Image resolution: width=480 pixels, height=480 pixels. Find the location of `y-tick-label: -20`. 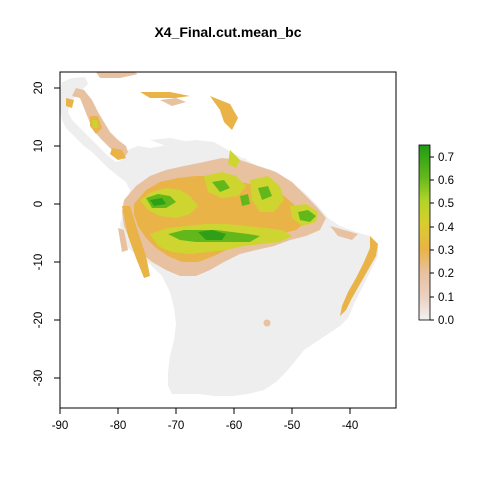

y-tick-label: -20 is located at coordinates (39, 320).